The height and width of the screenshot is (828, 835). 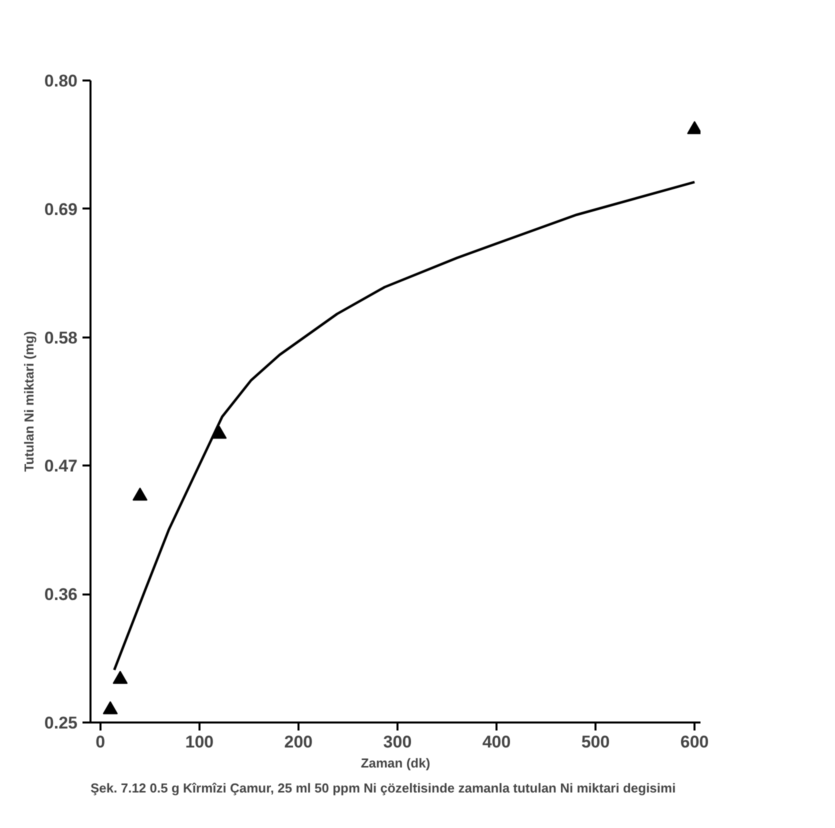 I want to click on y-tick-label: 0.36, so click(x=61, y=594).